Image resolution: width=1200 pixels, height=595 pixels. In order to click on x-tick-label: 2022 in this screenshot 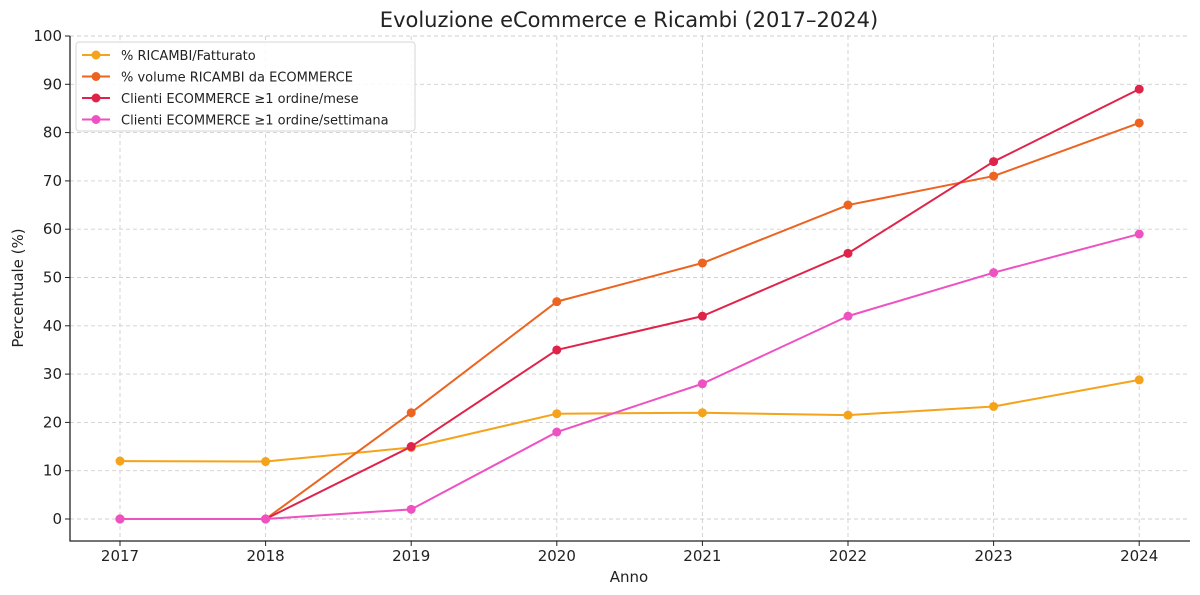, I will do `click(848, 556)`.